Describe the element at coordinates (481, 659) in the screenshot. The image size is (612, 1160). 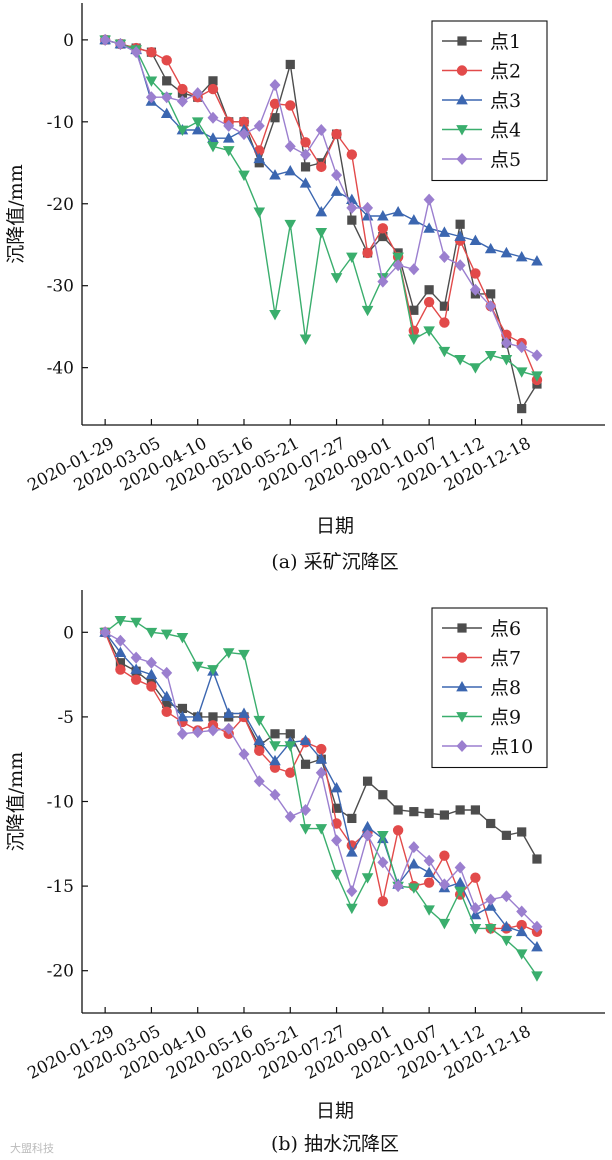
I see `legend-item: 点7` at that location.